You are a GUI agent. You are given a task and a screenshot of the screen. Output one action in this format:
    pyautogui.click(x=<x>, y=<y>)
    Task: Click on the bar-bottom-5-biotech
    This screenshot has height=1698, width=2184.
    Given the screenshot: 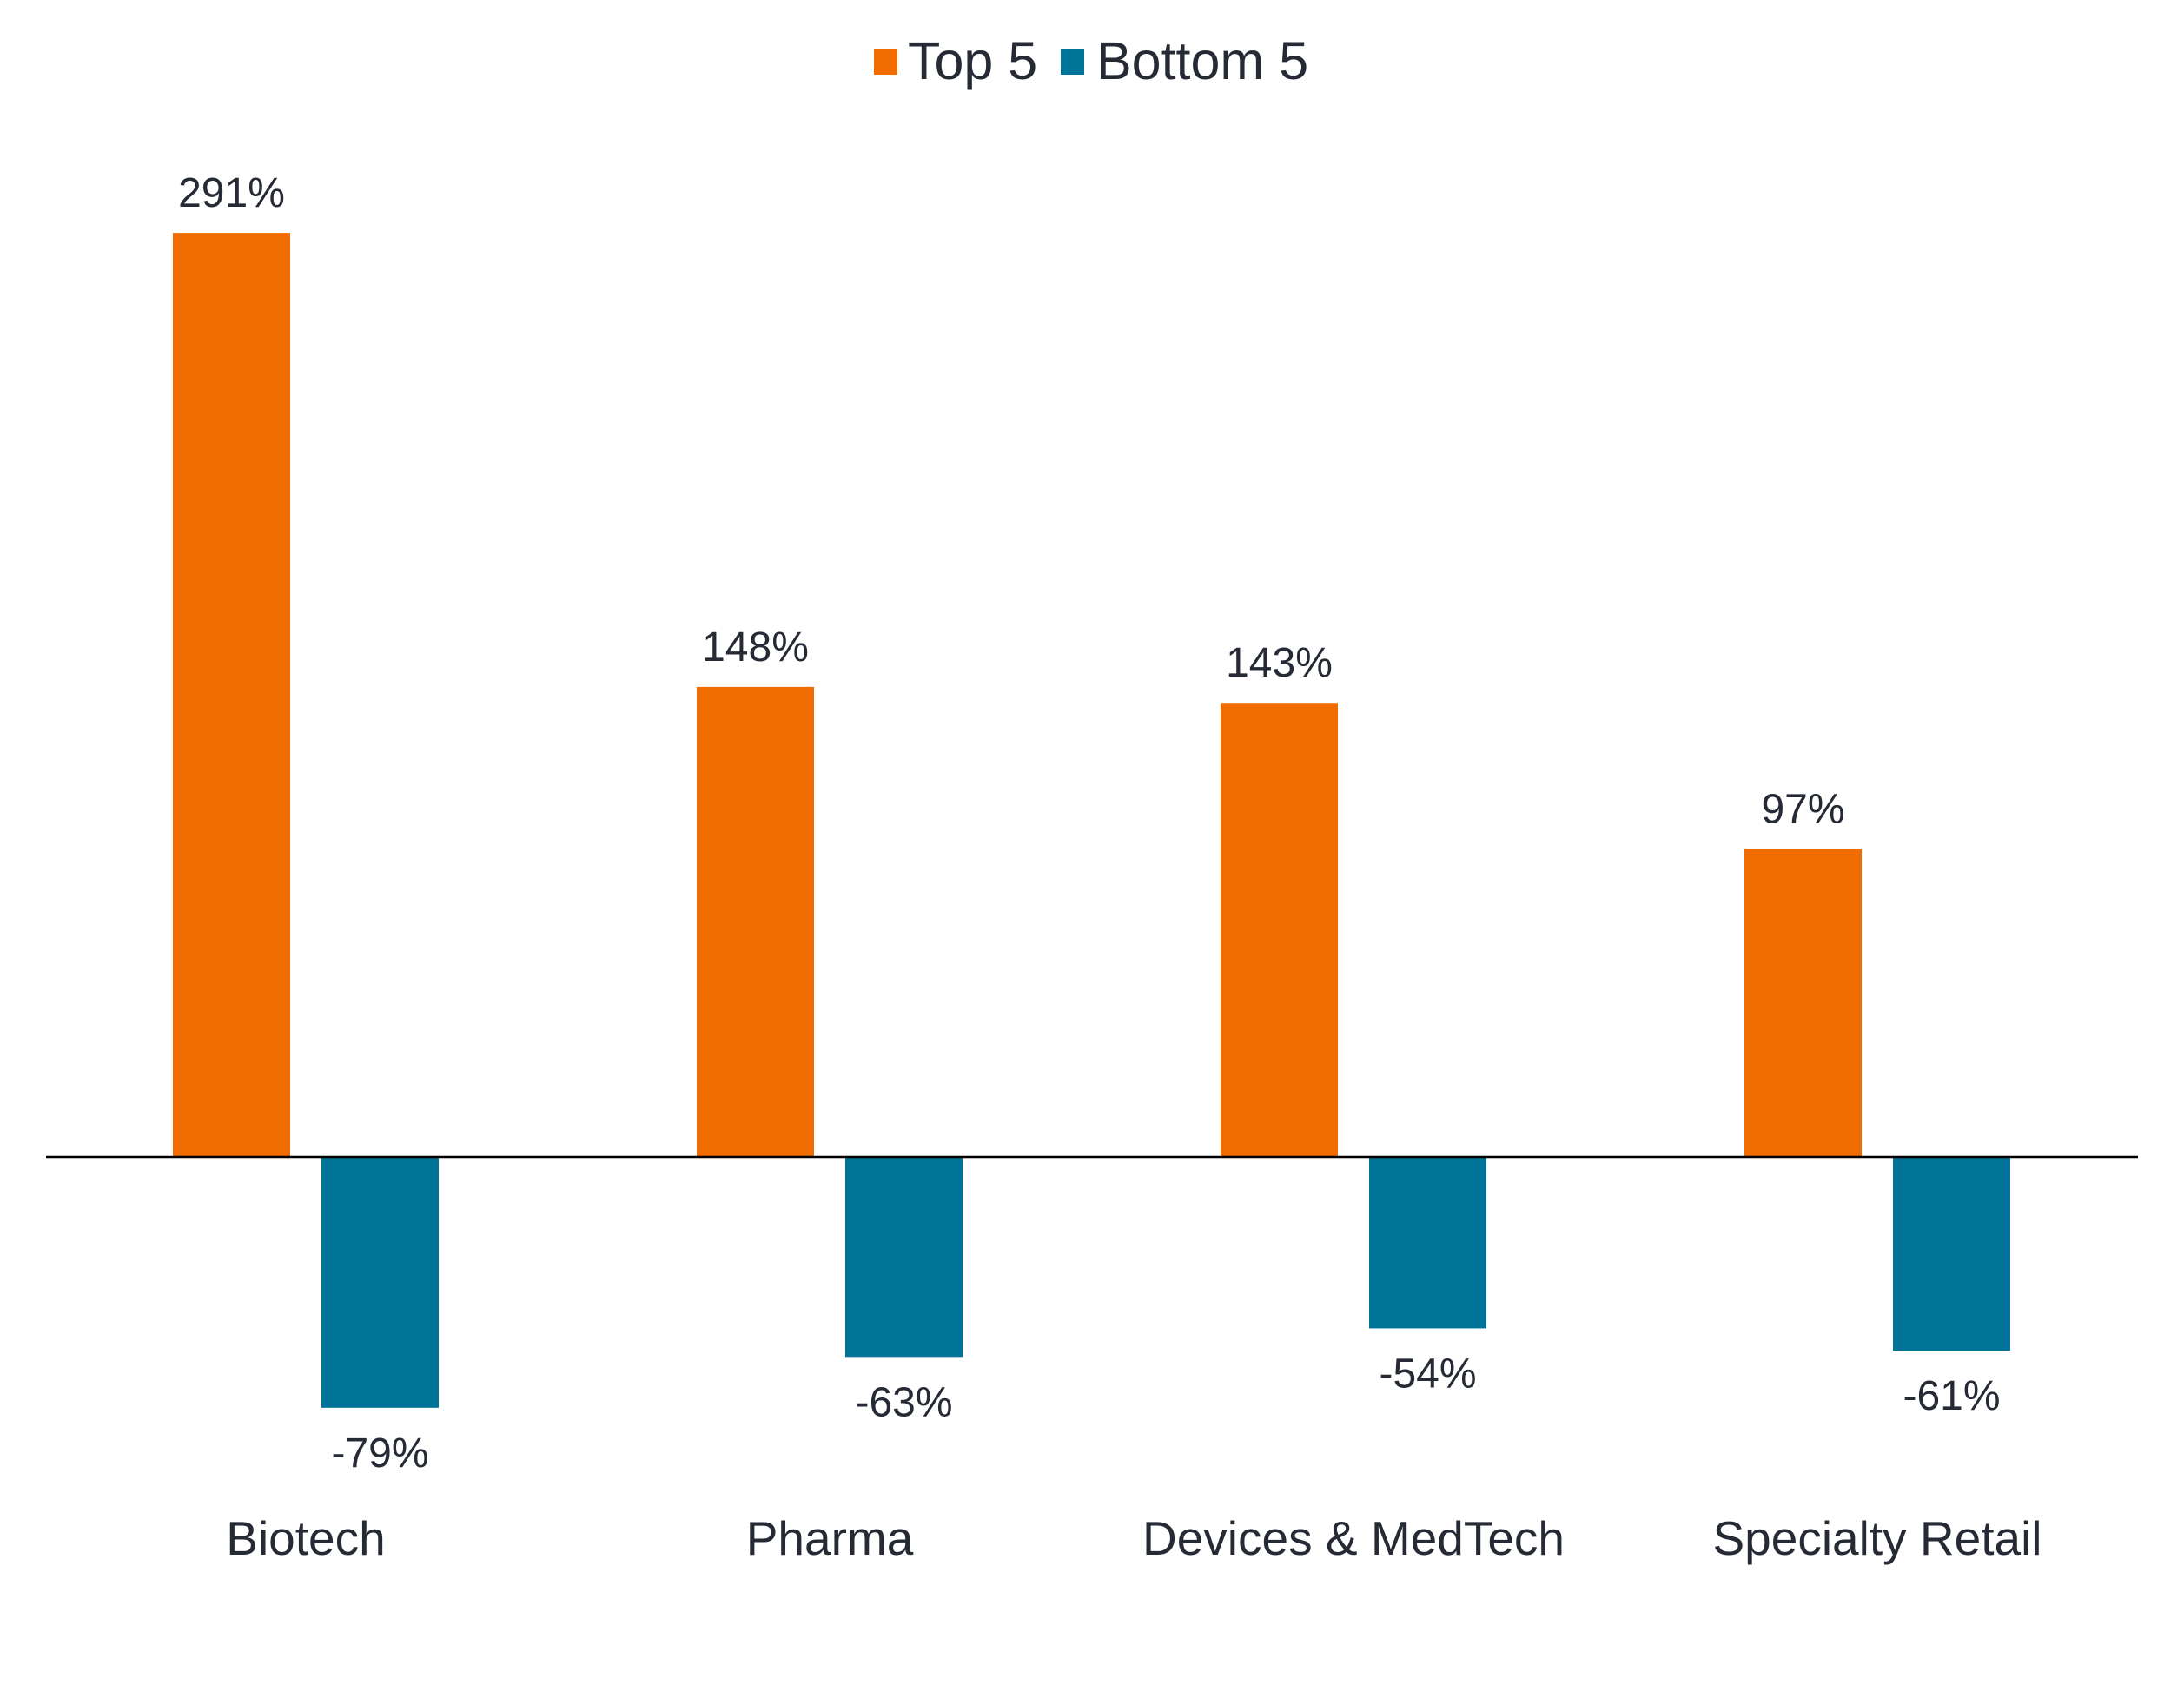 What is the action you would take?
    pyautogui.click(x=380, y=1282)
    